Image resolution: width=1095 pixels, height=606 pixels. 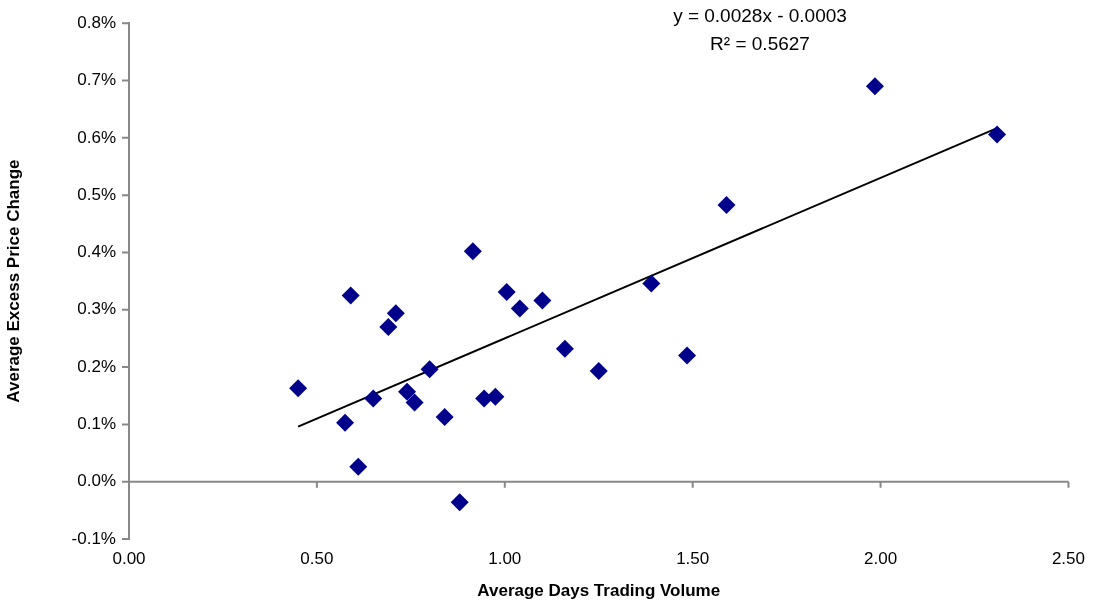 I want to click on x-axis-title: Average Days Trading Volume, so click(x=599, y=591).